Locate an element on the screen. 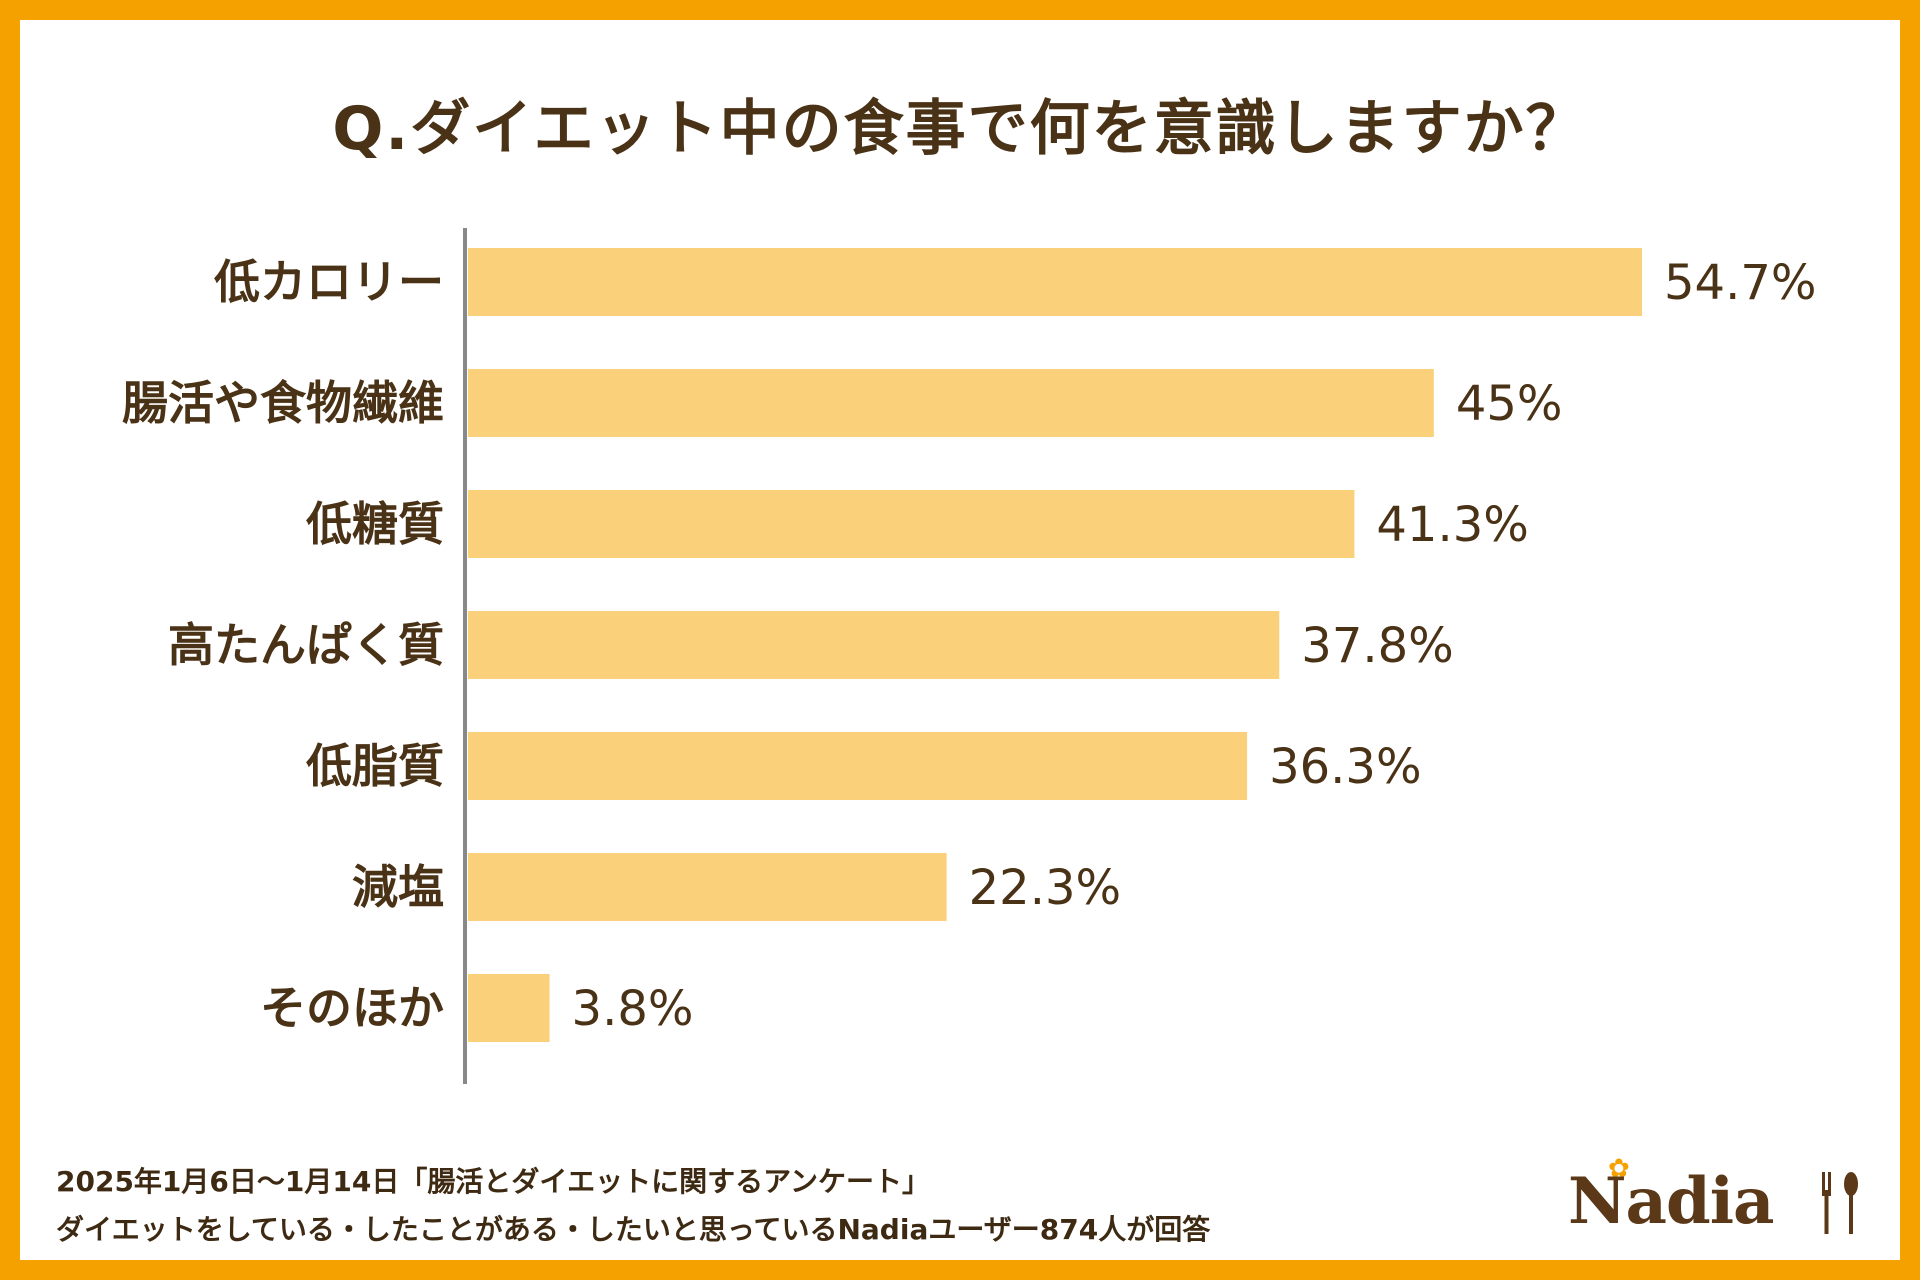 This screenshot has height=1280, width=1920. fork-spoon-icon is located at coordinates (1840, 1203).